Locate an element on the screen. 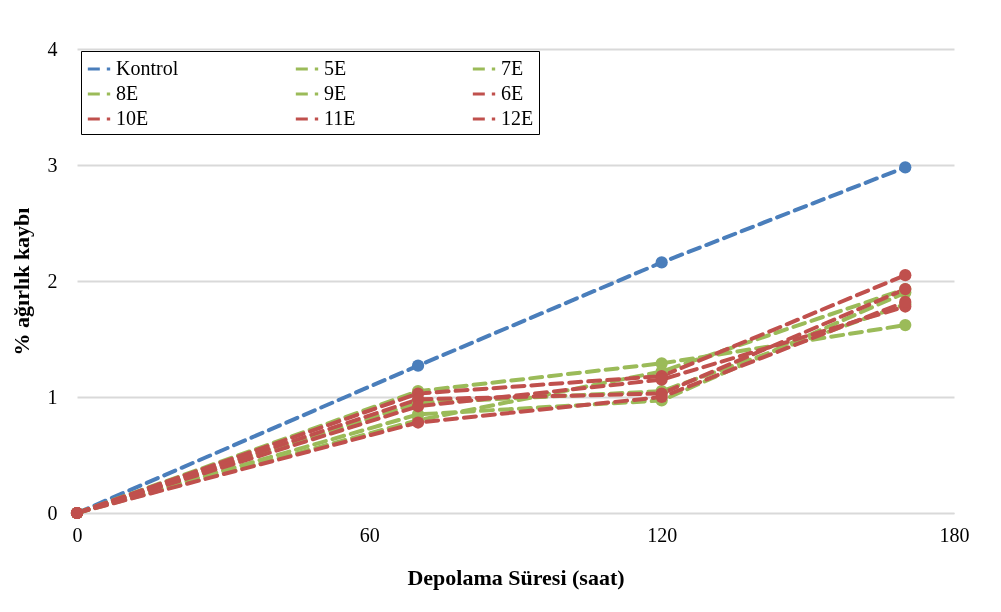 The height and width of the screenshot is (612, 1001). y-axis-title: % ağırlık kaybı is located at coordinates (21, 281).